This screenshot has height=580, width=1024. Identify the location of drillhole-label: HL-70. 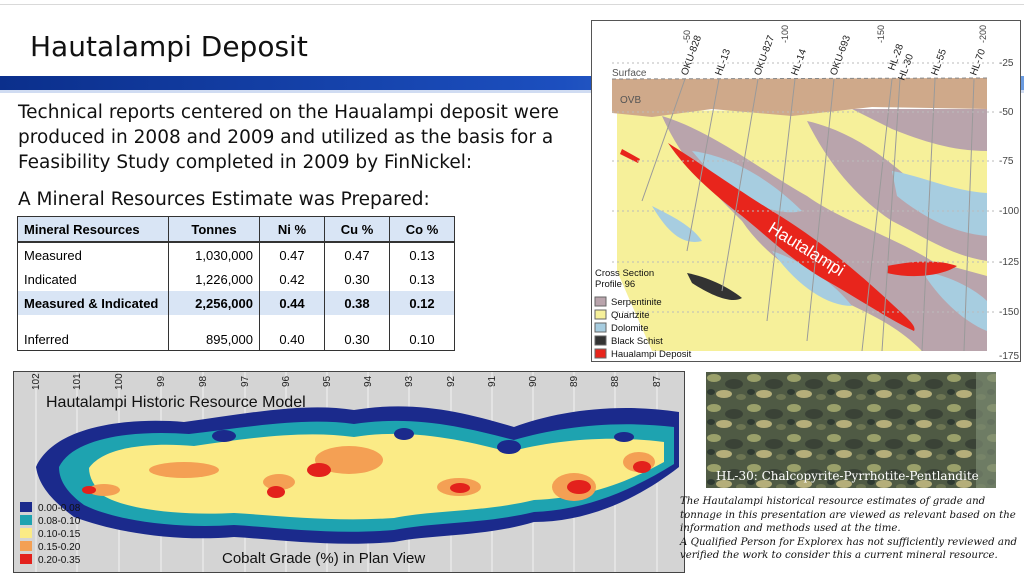
(978, 62).